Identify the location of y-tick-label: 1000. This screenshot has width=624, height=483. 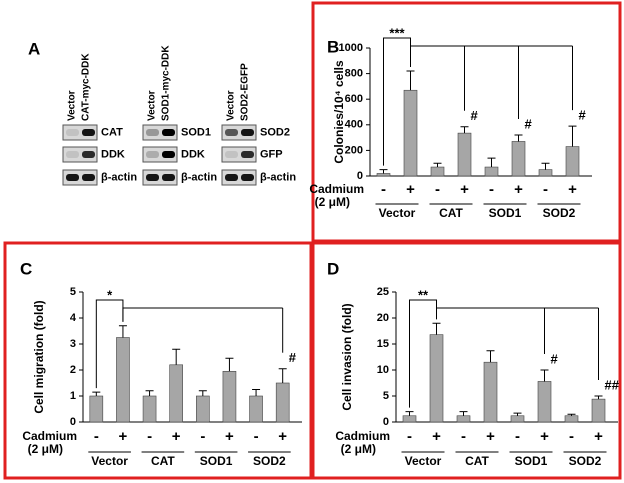
(351, 48).